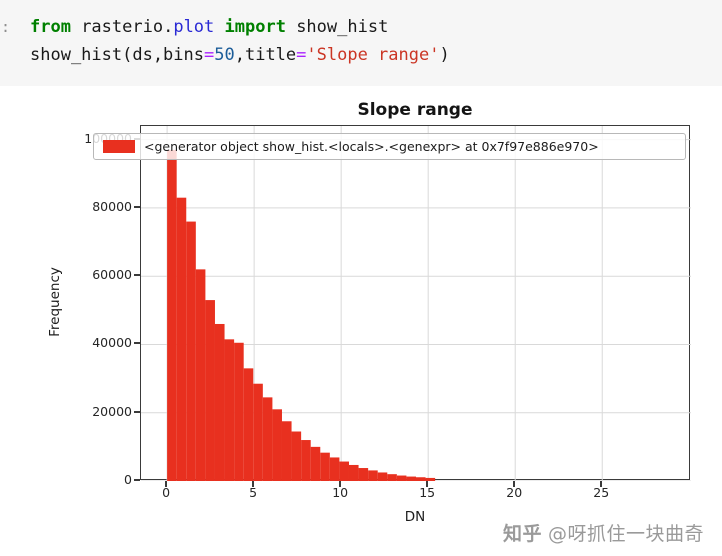 The height and width of the screenshot is (556, 722). Describe the element at coordinates (255, 27) in the screenshot. I see `code-token-keyword: import` at that location.